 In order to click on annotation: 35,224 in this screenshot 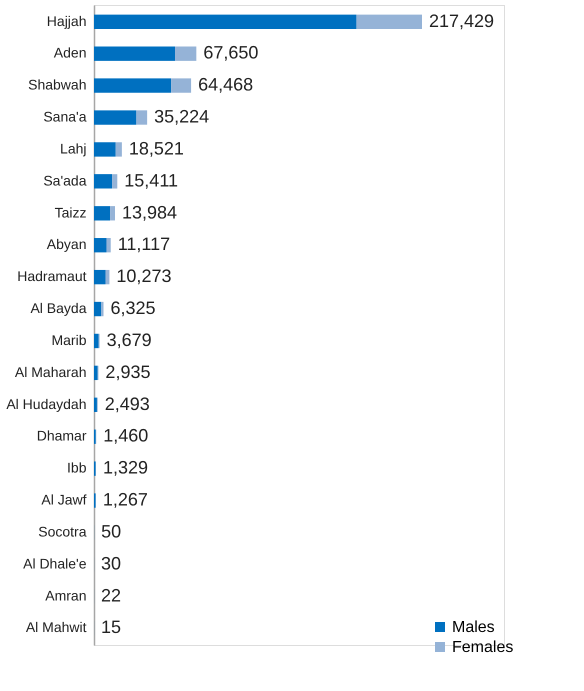, I will do `click(182, 116)`.